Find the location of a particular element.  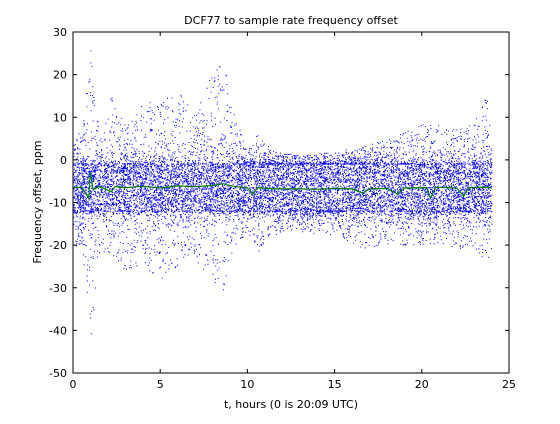

x-tick-label: 15 is located at coordinates (335, 384).